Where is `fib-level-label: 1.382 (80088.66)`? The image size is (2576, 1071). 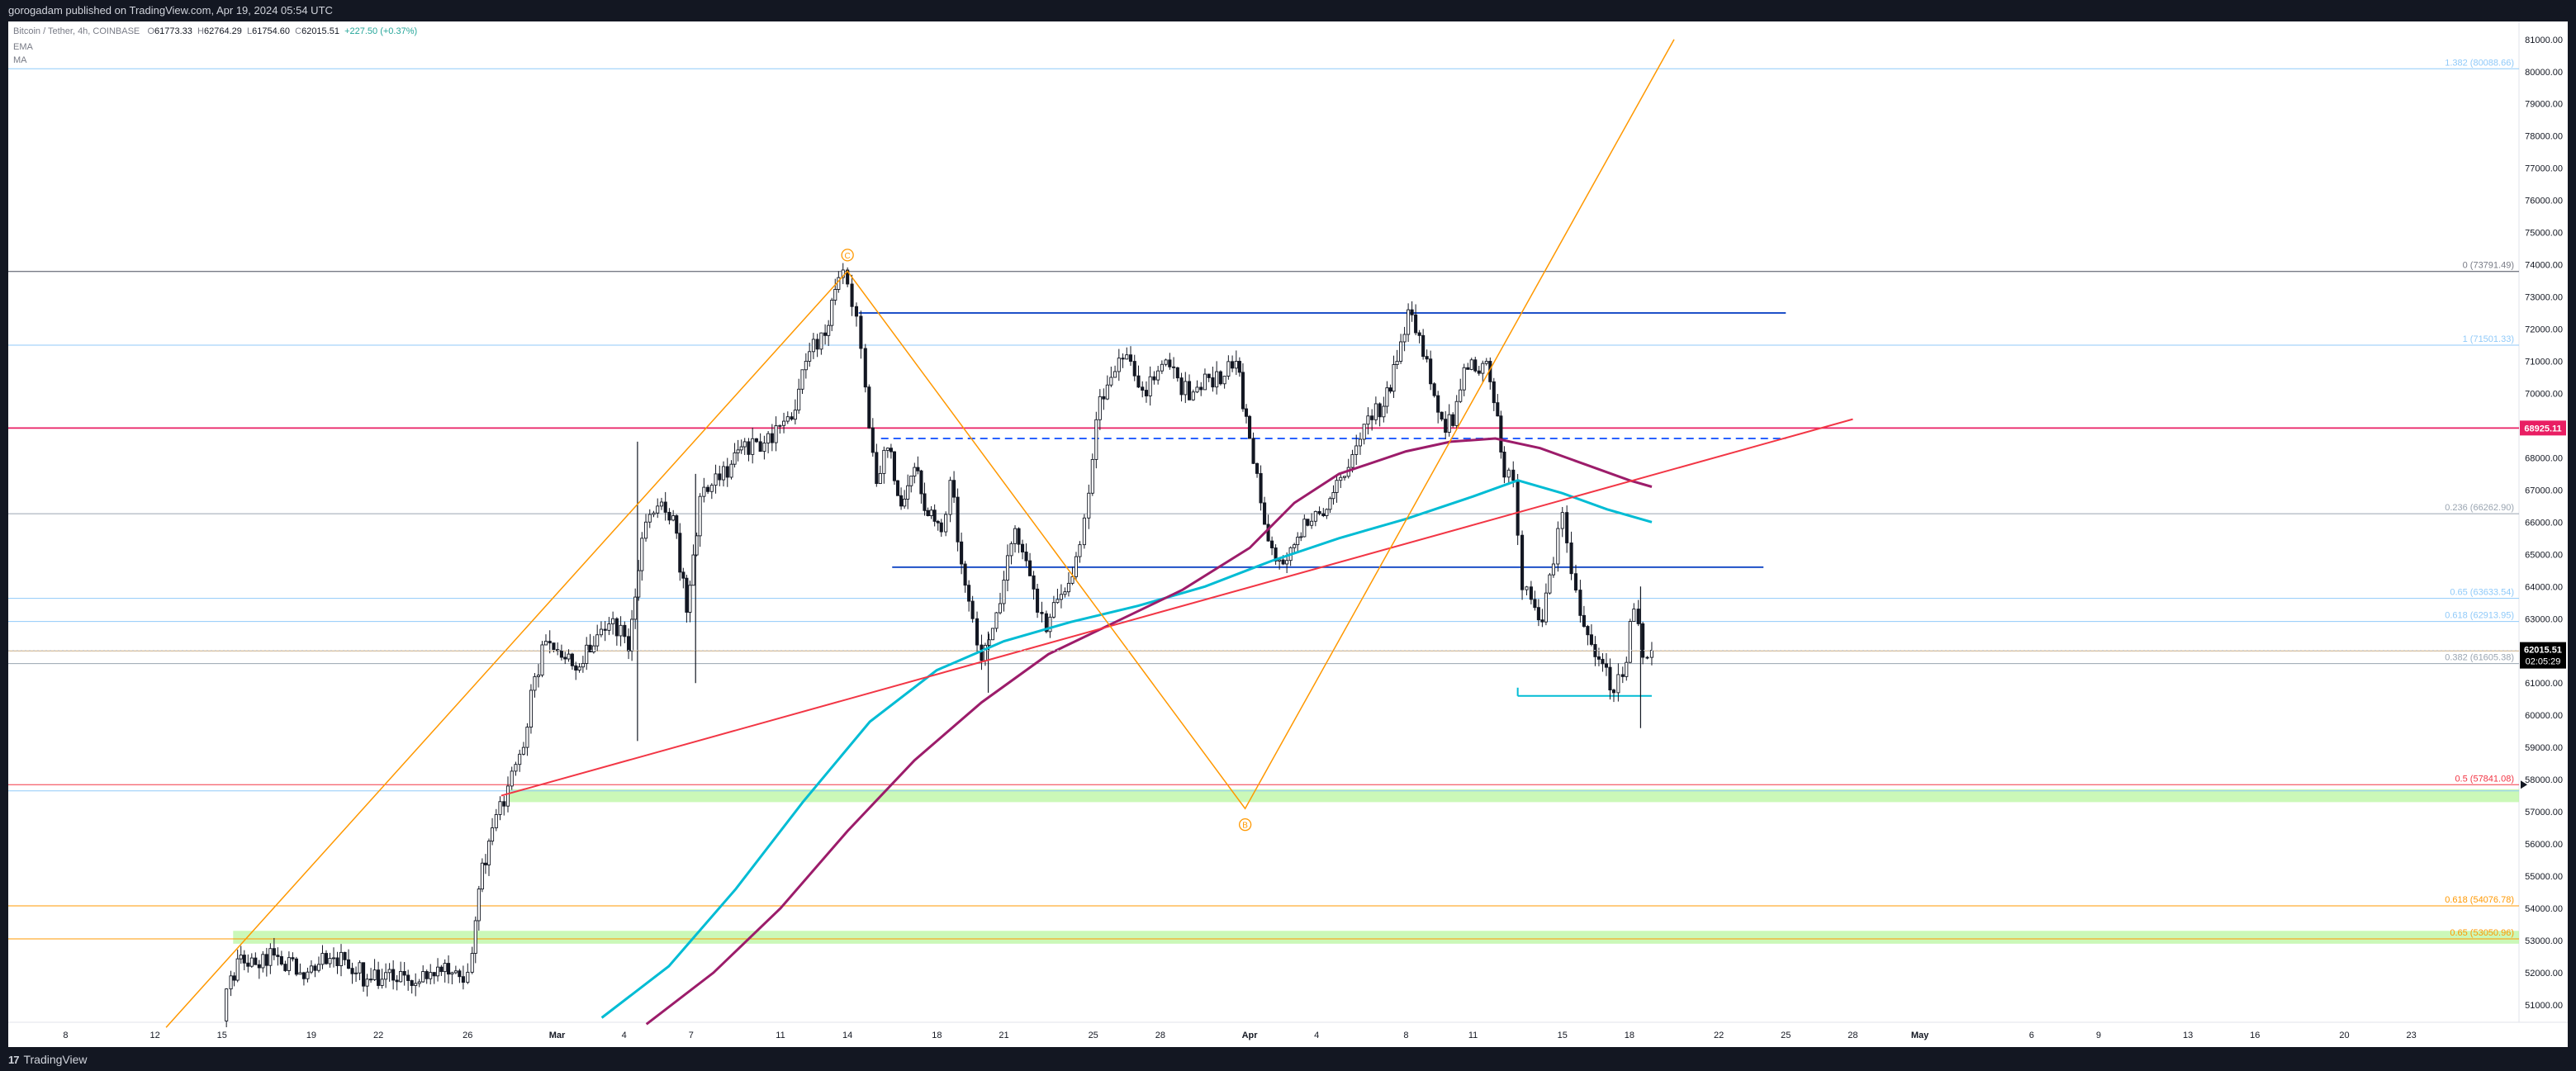 fib-level-label: 1.382 (80088.66) is located at coordinates (2479, 63).